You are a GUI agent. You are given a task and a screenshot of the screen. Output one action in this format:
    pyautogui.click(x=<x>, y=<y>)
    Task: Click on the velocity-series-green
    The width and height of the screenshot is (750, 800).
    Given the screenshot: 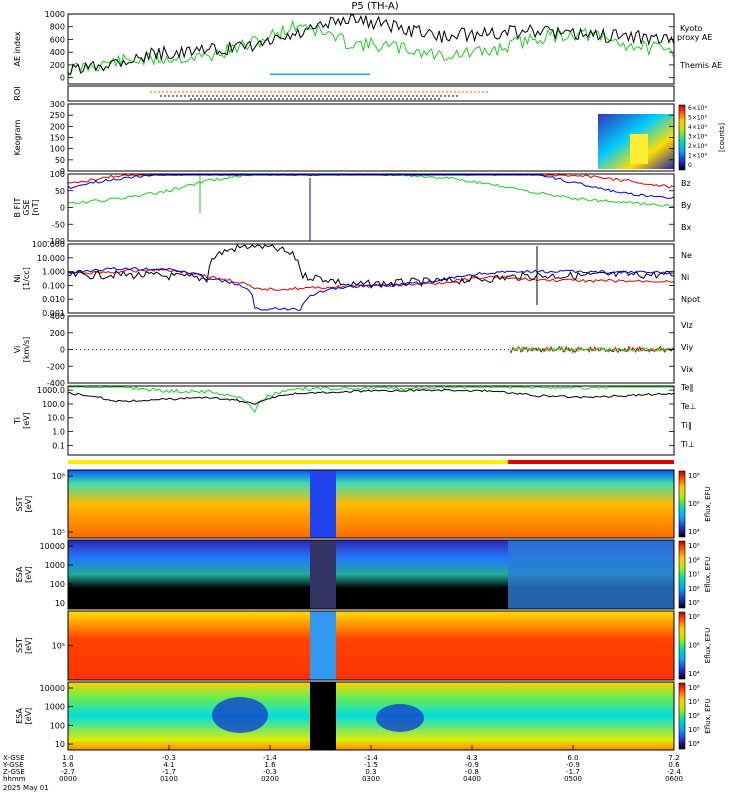 What is the action you would take?
    pyautogui.click(x=592, y=349)
    